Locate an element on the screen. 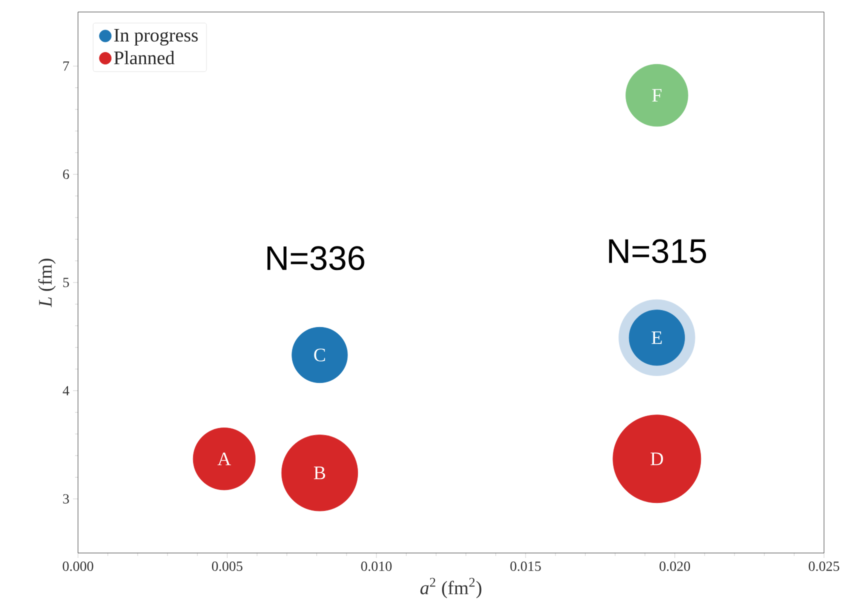 The image size is (842, 615). y-tick-label: 4 is located at coordinates (66, 391).